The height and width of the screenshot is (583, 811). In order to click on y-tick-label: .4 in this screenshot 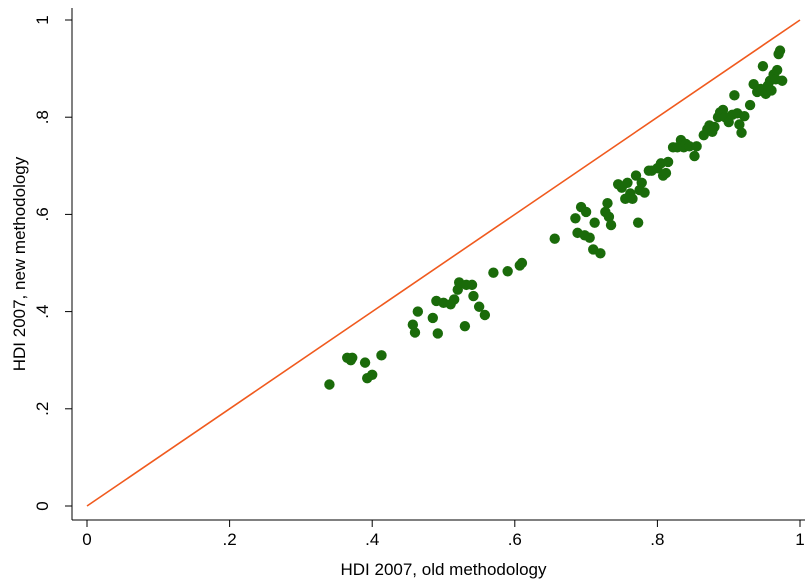, I will do `click(42, 312)`.